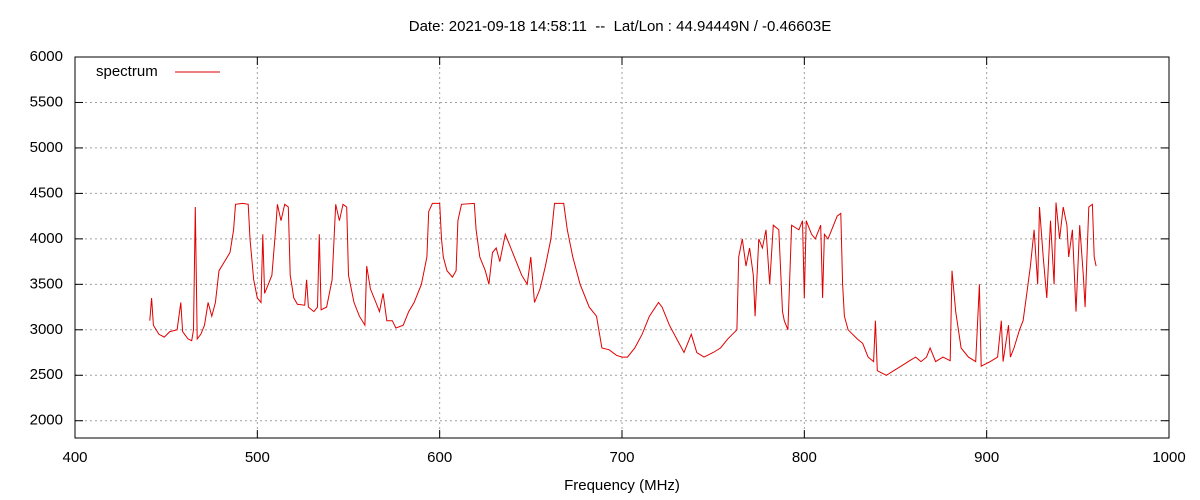 The height and width of the screenshot is (500, 1200). Describe the element at coordinates (46, 56) in the screenshot. I see `y-tick-label: 6000` at that location.